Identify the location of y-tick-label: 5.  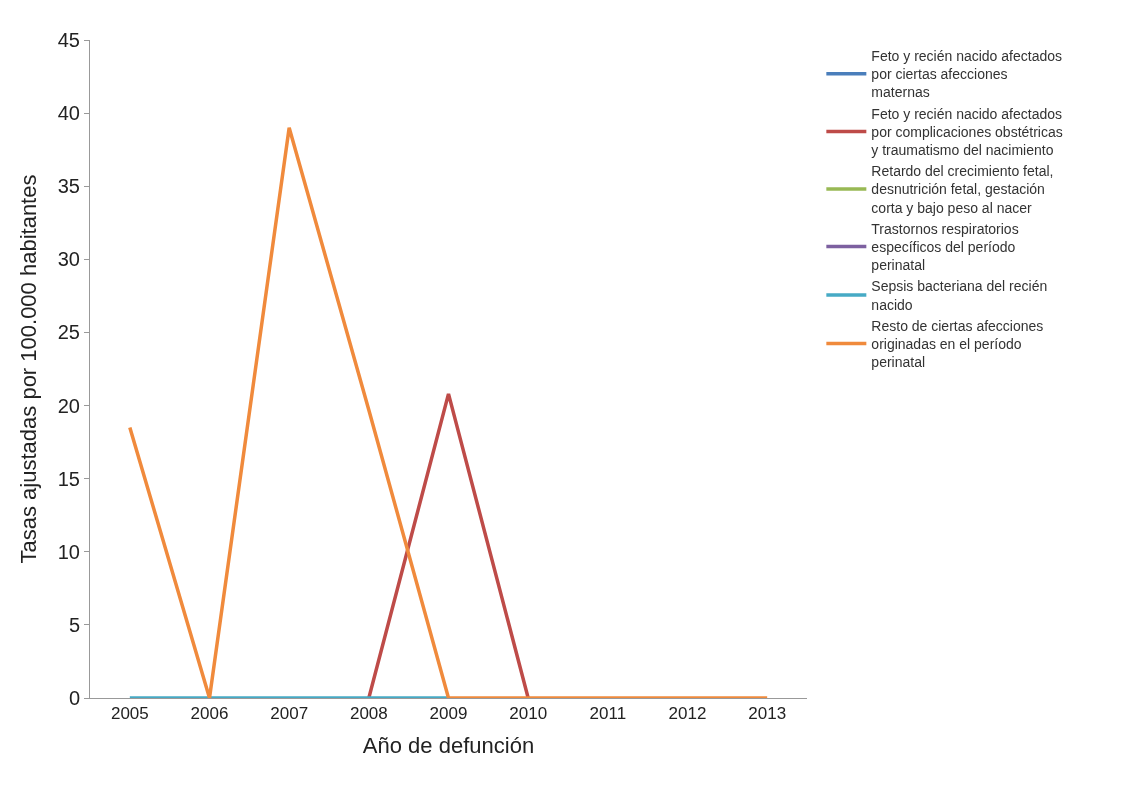
(74, 624).